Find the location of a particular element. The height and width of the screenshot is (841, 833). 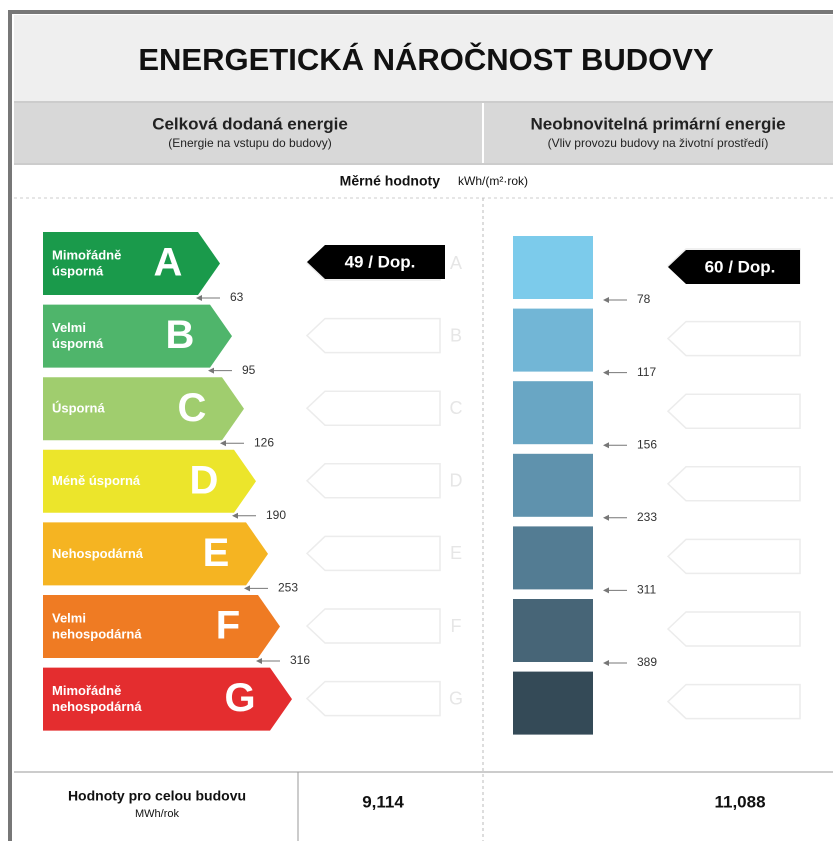

footer-left-value: 9,114 is located at coordinates (383, 801).